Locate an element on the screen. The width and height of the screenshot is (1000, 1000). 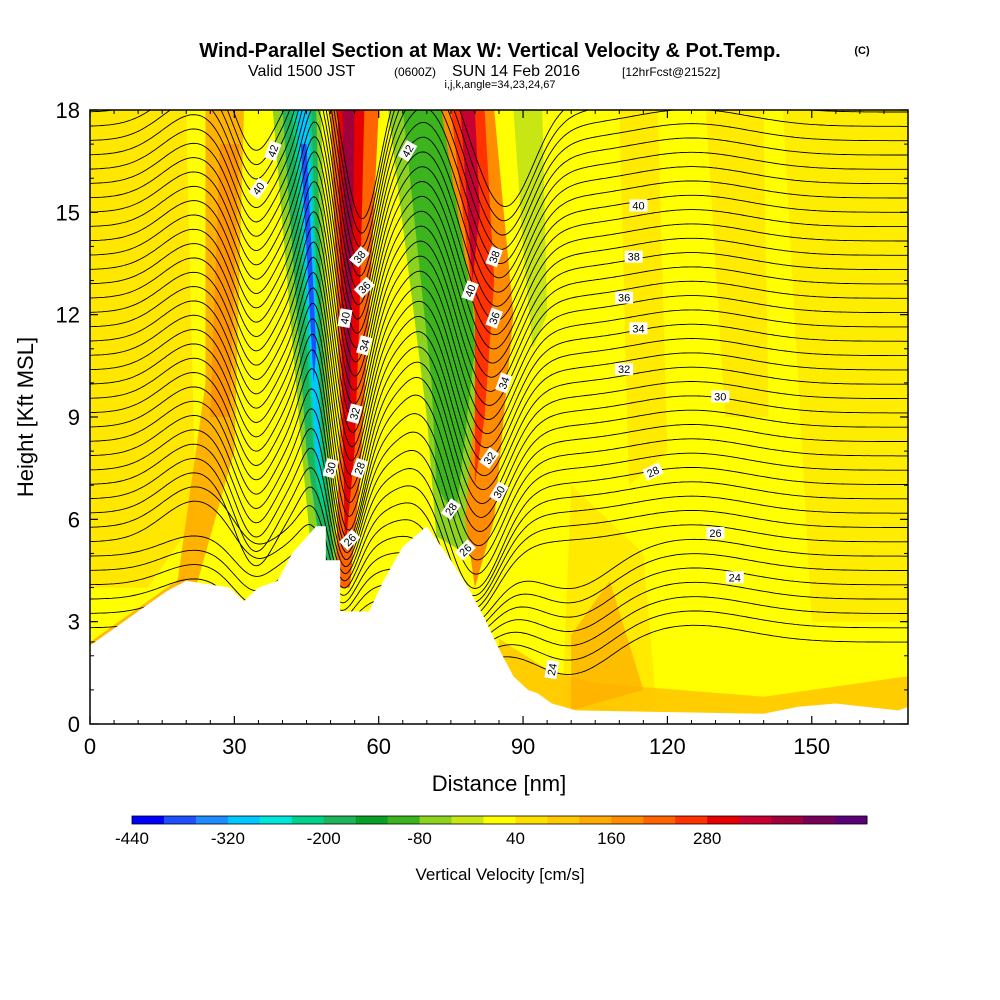
colorbar: -440 -320 -200 -80 40 160 280 is located at coordinates (491, 831).